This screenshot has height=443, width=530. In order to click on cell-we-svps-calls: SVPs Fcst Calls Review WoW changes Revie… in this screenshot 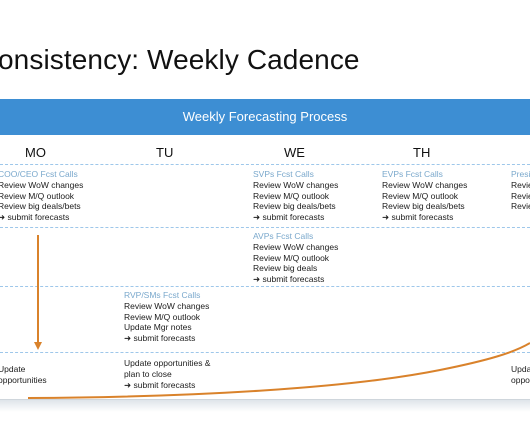, I will do `click(295, 196)`.